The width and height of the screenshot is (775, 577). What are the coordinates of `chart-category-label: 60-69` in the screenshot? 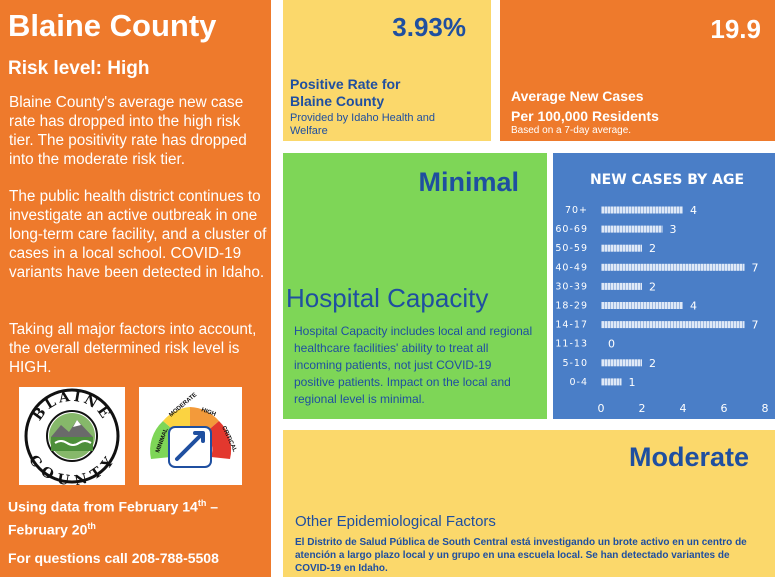 It's located at (571, 229).